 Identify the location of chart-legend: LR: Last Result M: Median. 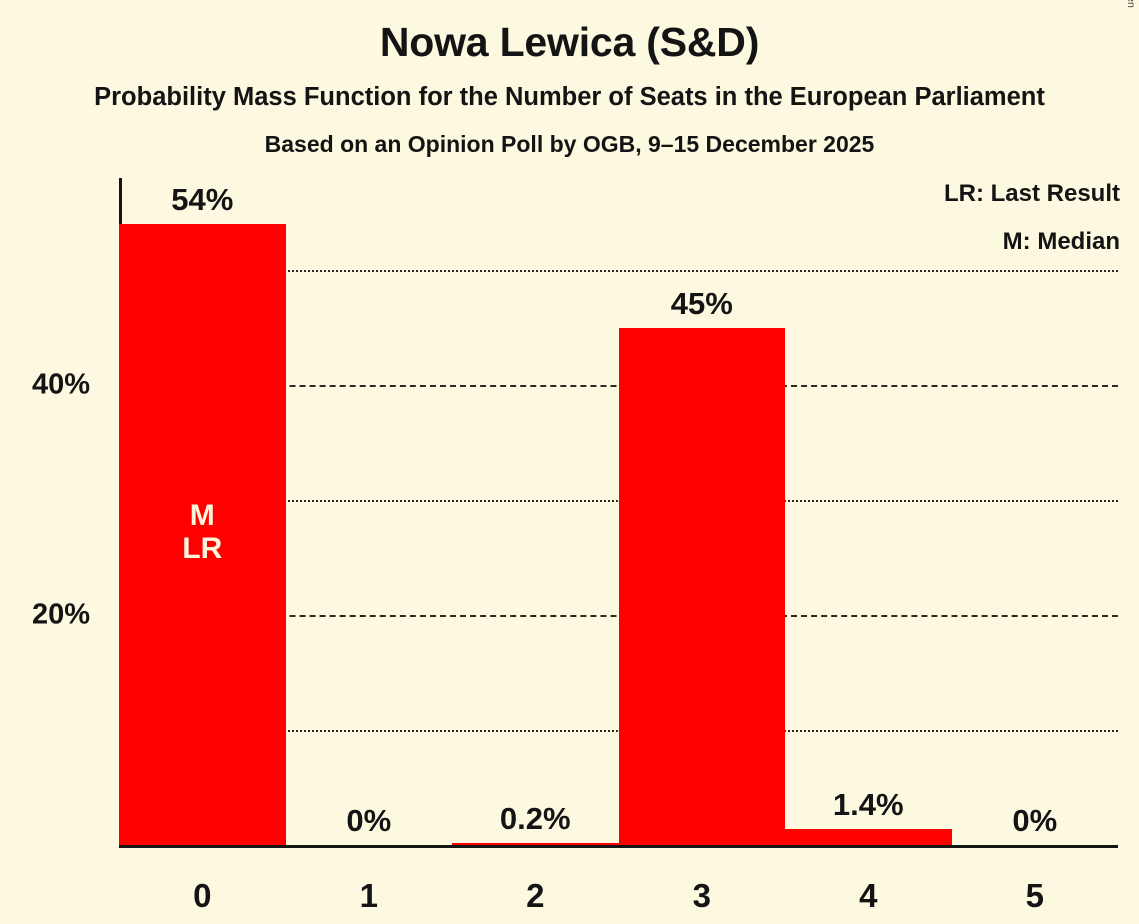
(1032, 230).